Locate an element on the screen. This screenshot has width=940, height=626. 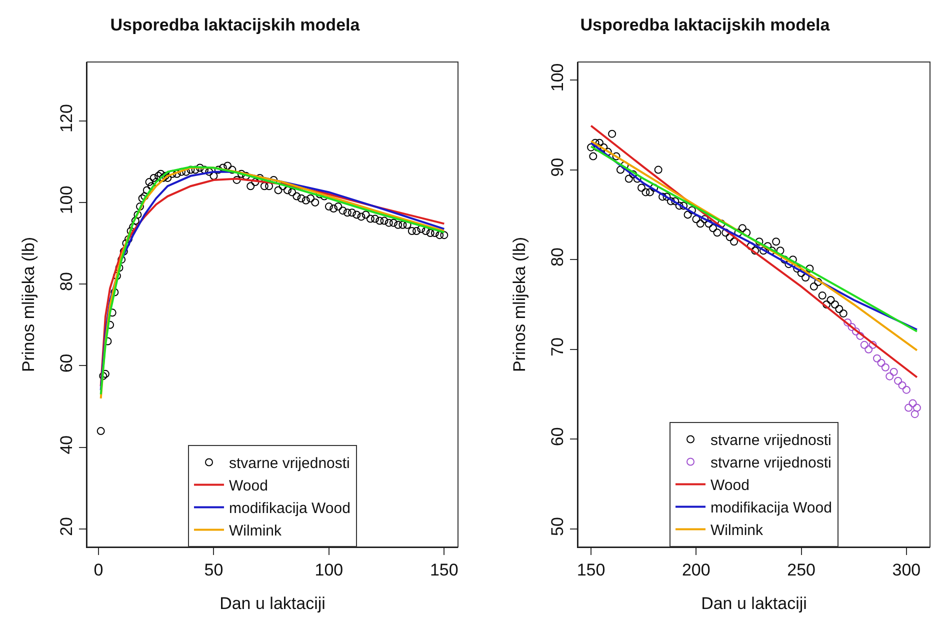
x-tick-label: 0 is located at coordinates (99, 570).